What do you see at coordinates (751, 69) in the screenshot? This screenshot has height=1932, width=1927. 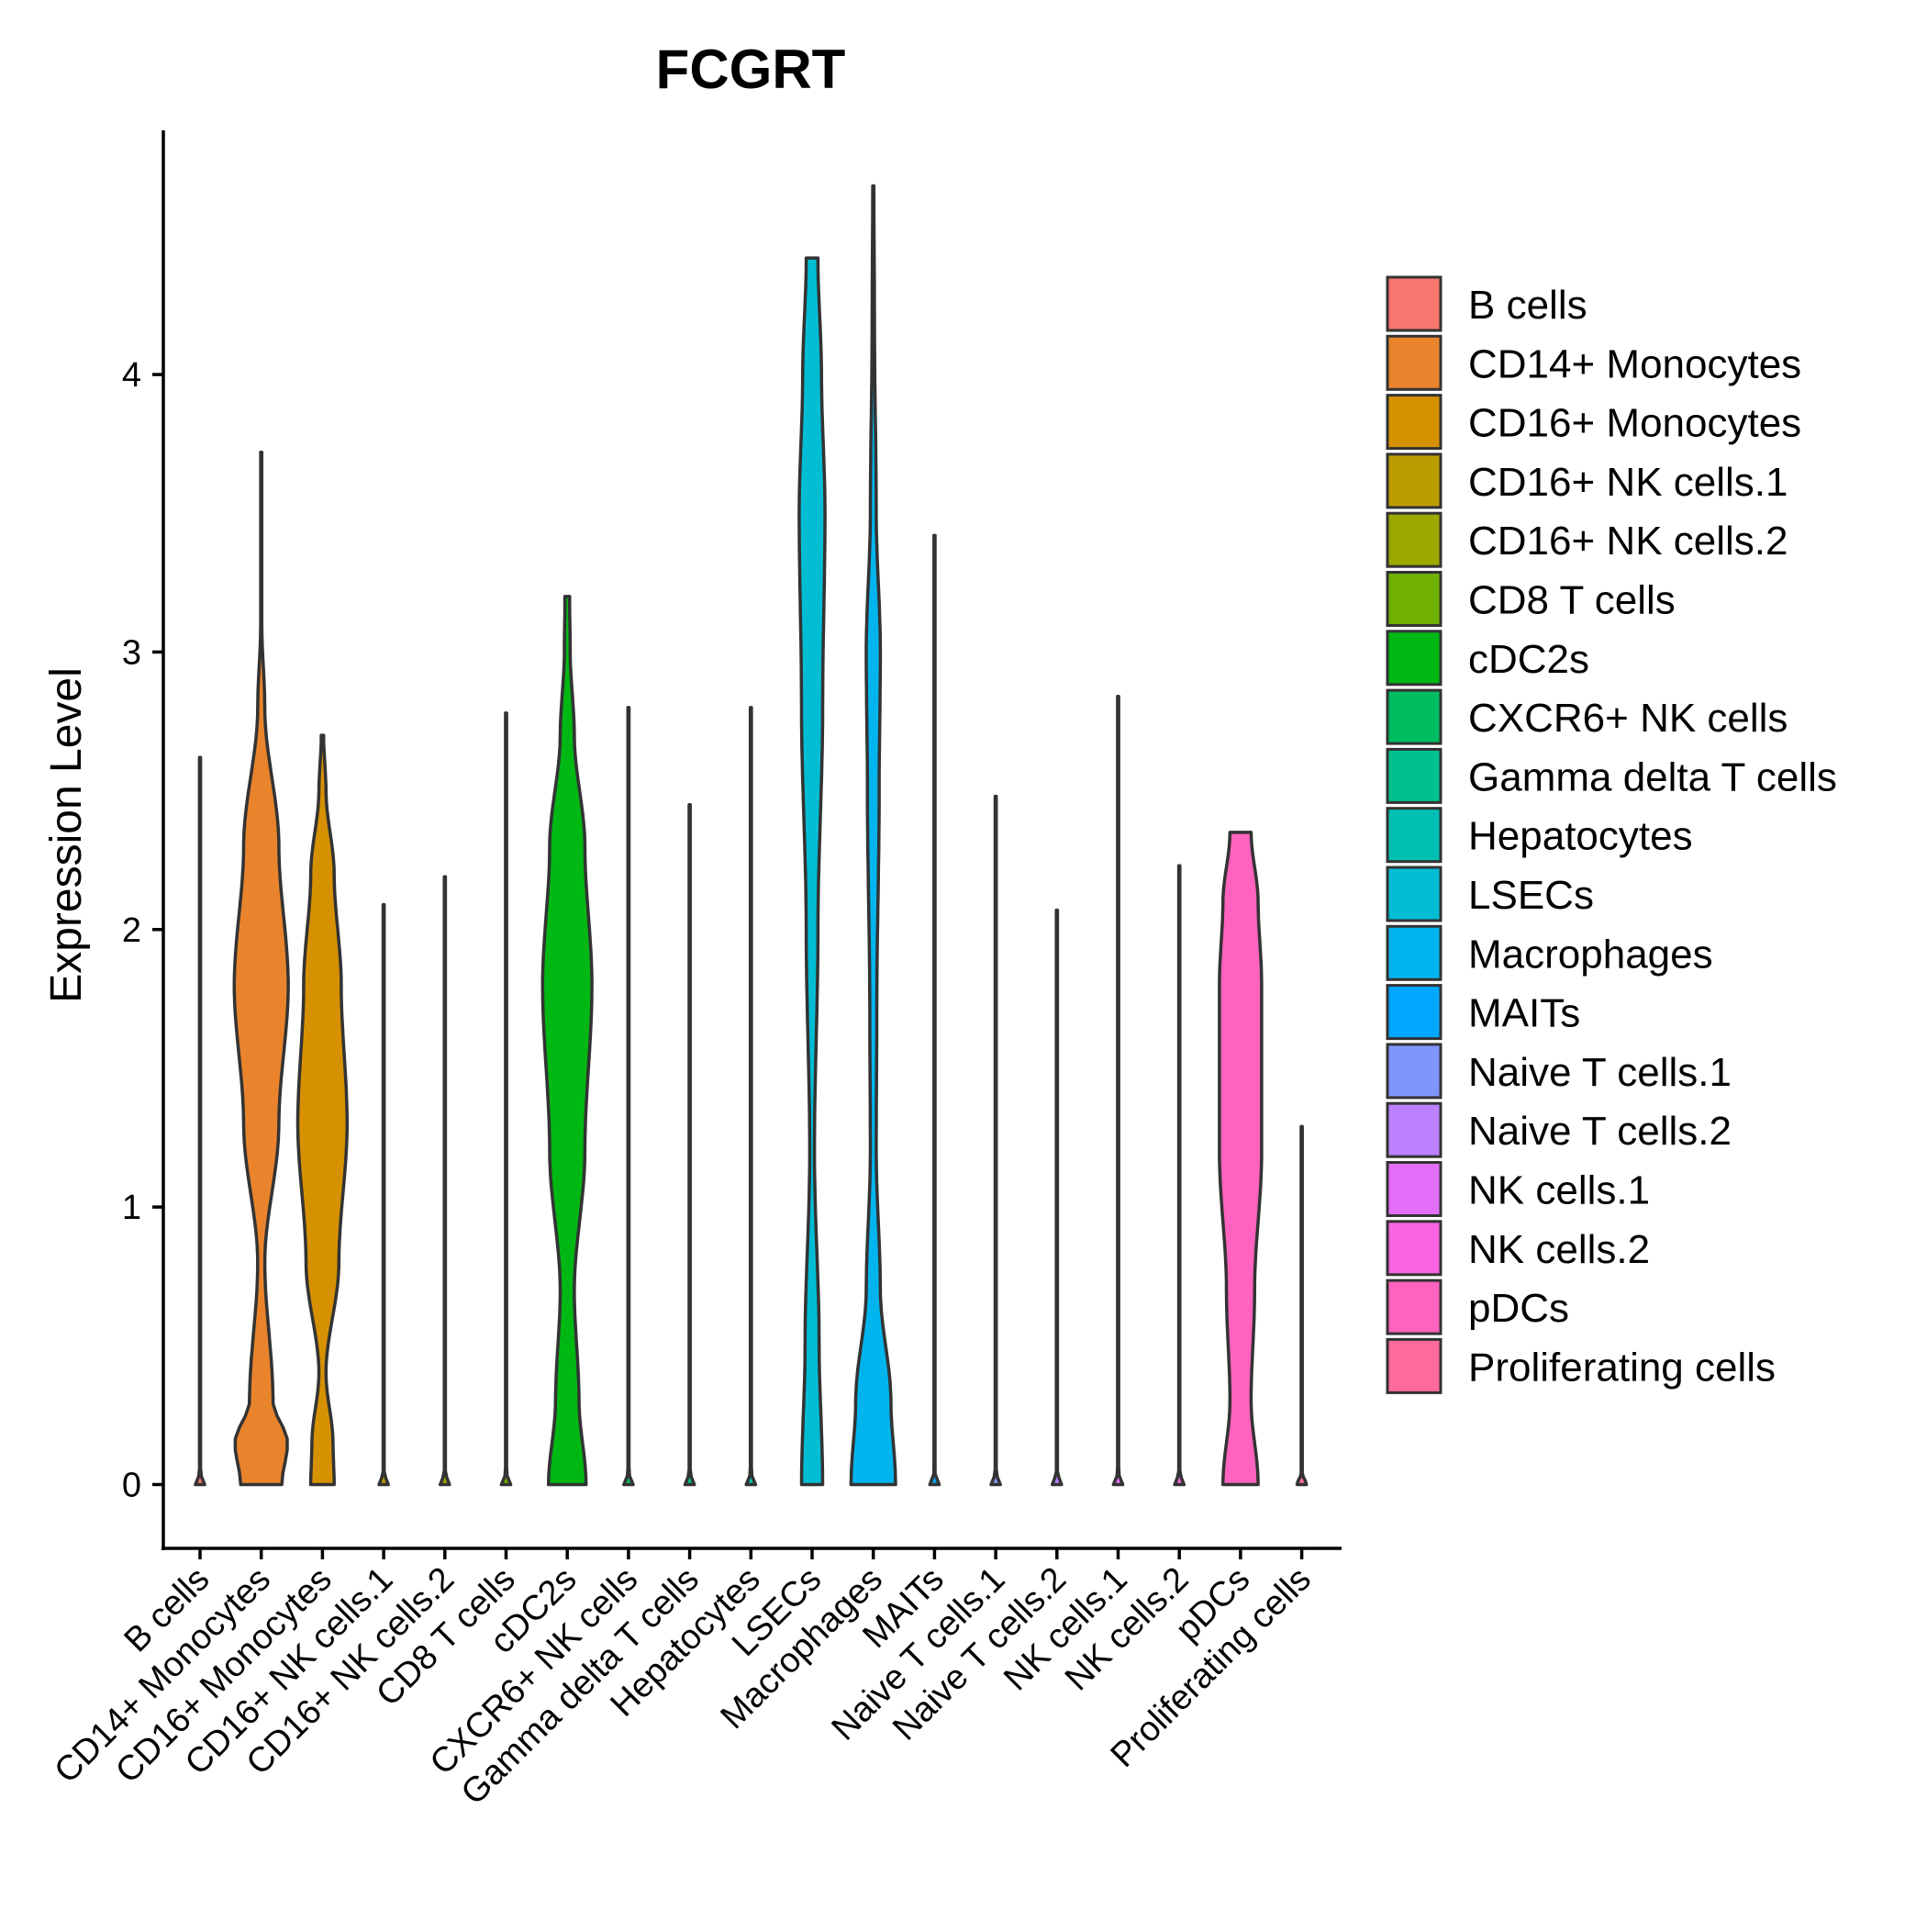 I see `chart-title: FCGRT` at bounding box center [751, 69].